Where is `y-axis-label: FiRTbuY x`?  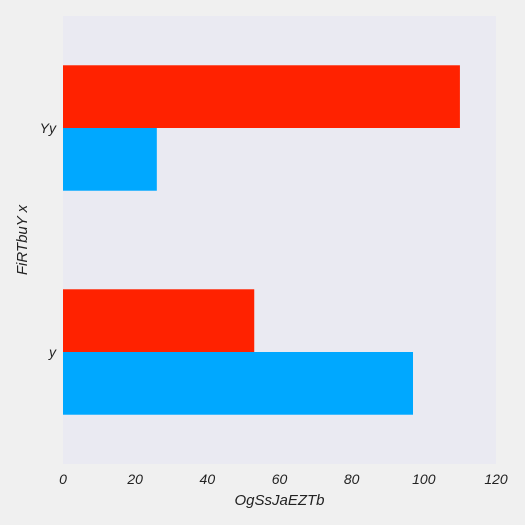 y-axis-label: FiRTbuY x is located at coordinates (22, 239).